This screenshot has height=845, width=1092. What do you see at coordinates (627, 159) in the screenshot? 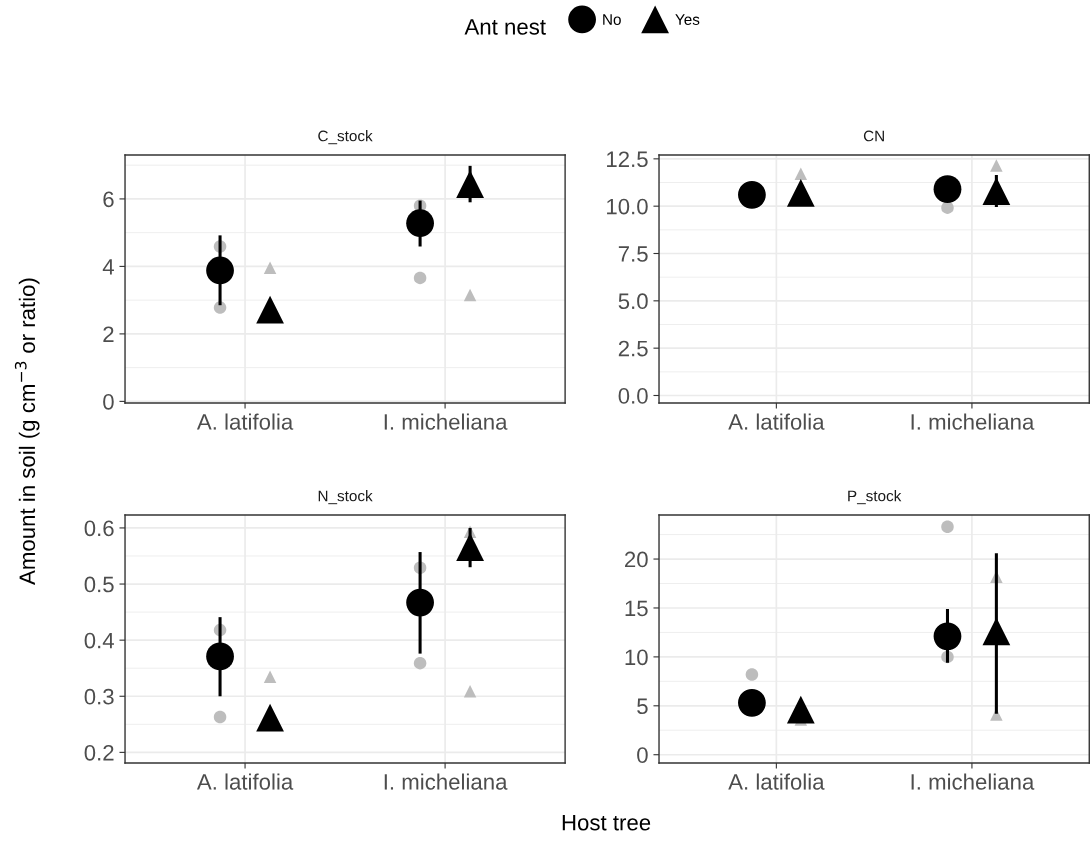
I see `y-tick-label: 12.5` at bounding box center [627, 159].